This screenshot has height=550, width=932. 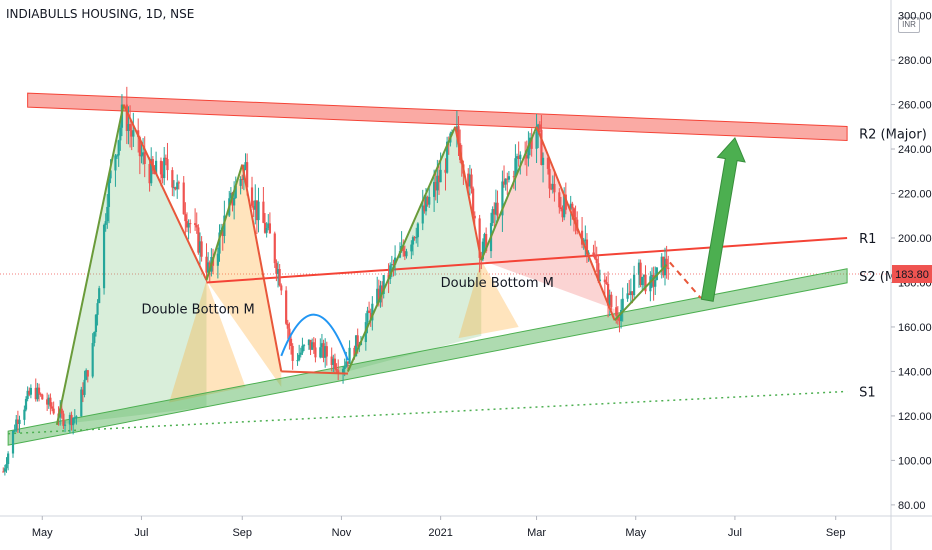 What do you see at coordinates (909, 25) in the screenshot?
I see `currency-badge: INR` at bounding box center [909, 25].